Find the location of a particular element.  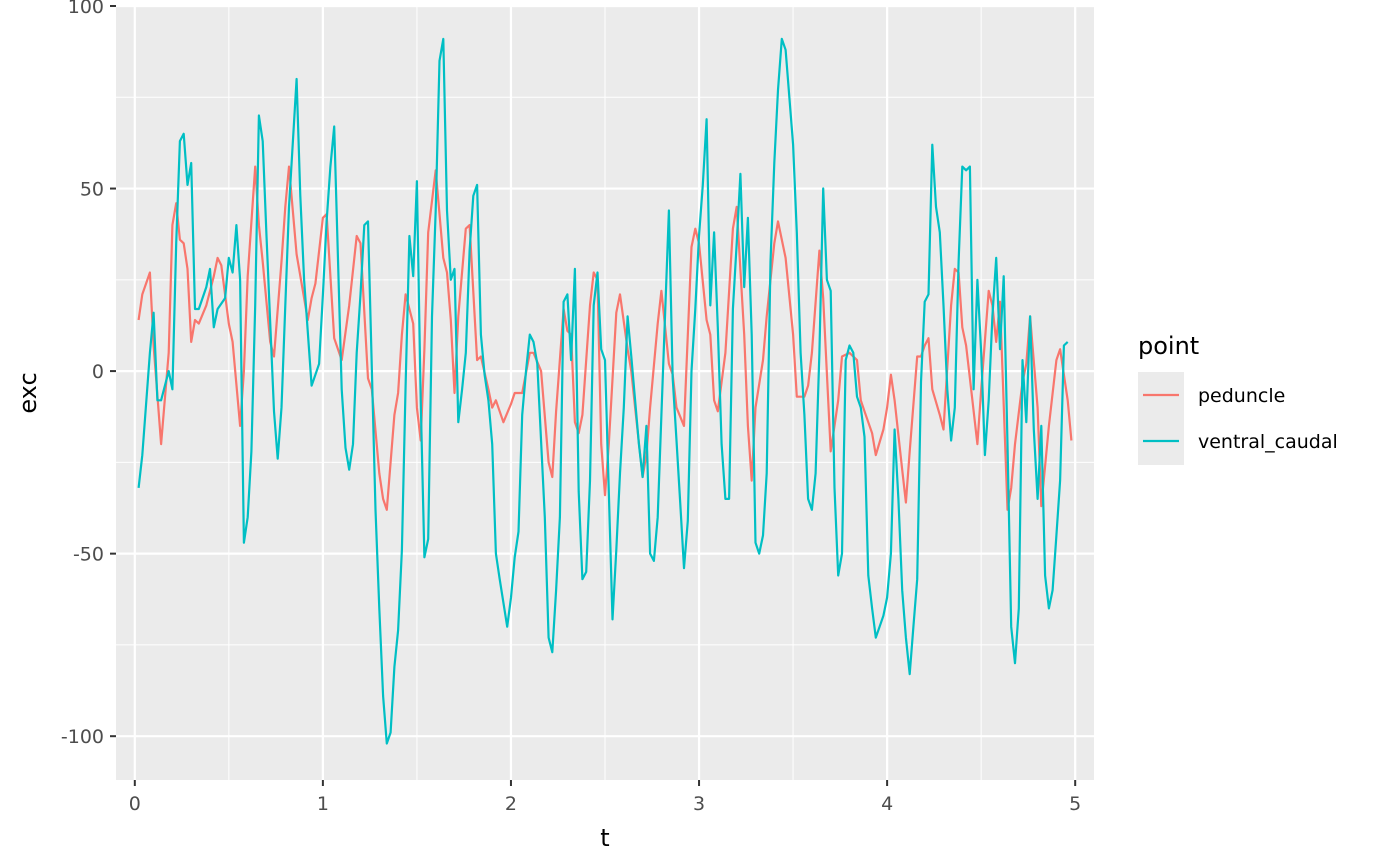

x-axis-title: t is located at coordinates (604, 838).